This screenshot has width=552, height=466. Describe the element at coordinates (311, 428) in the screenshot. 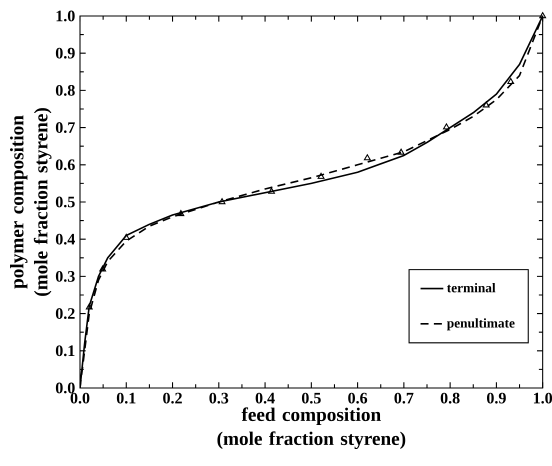

I see `x-axis-title: feed composition (mole fraction styrene)` at that location.